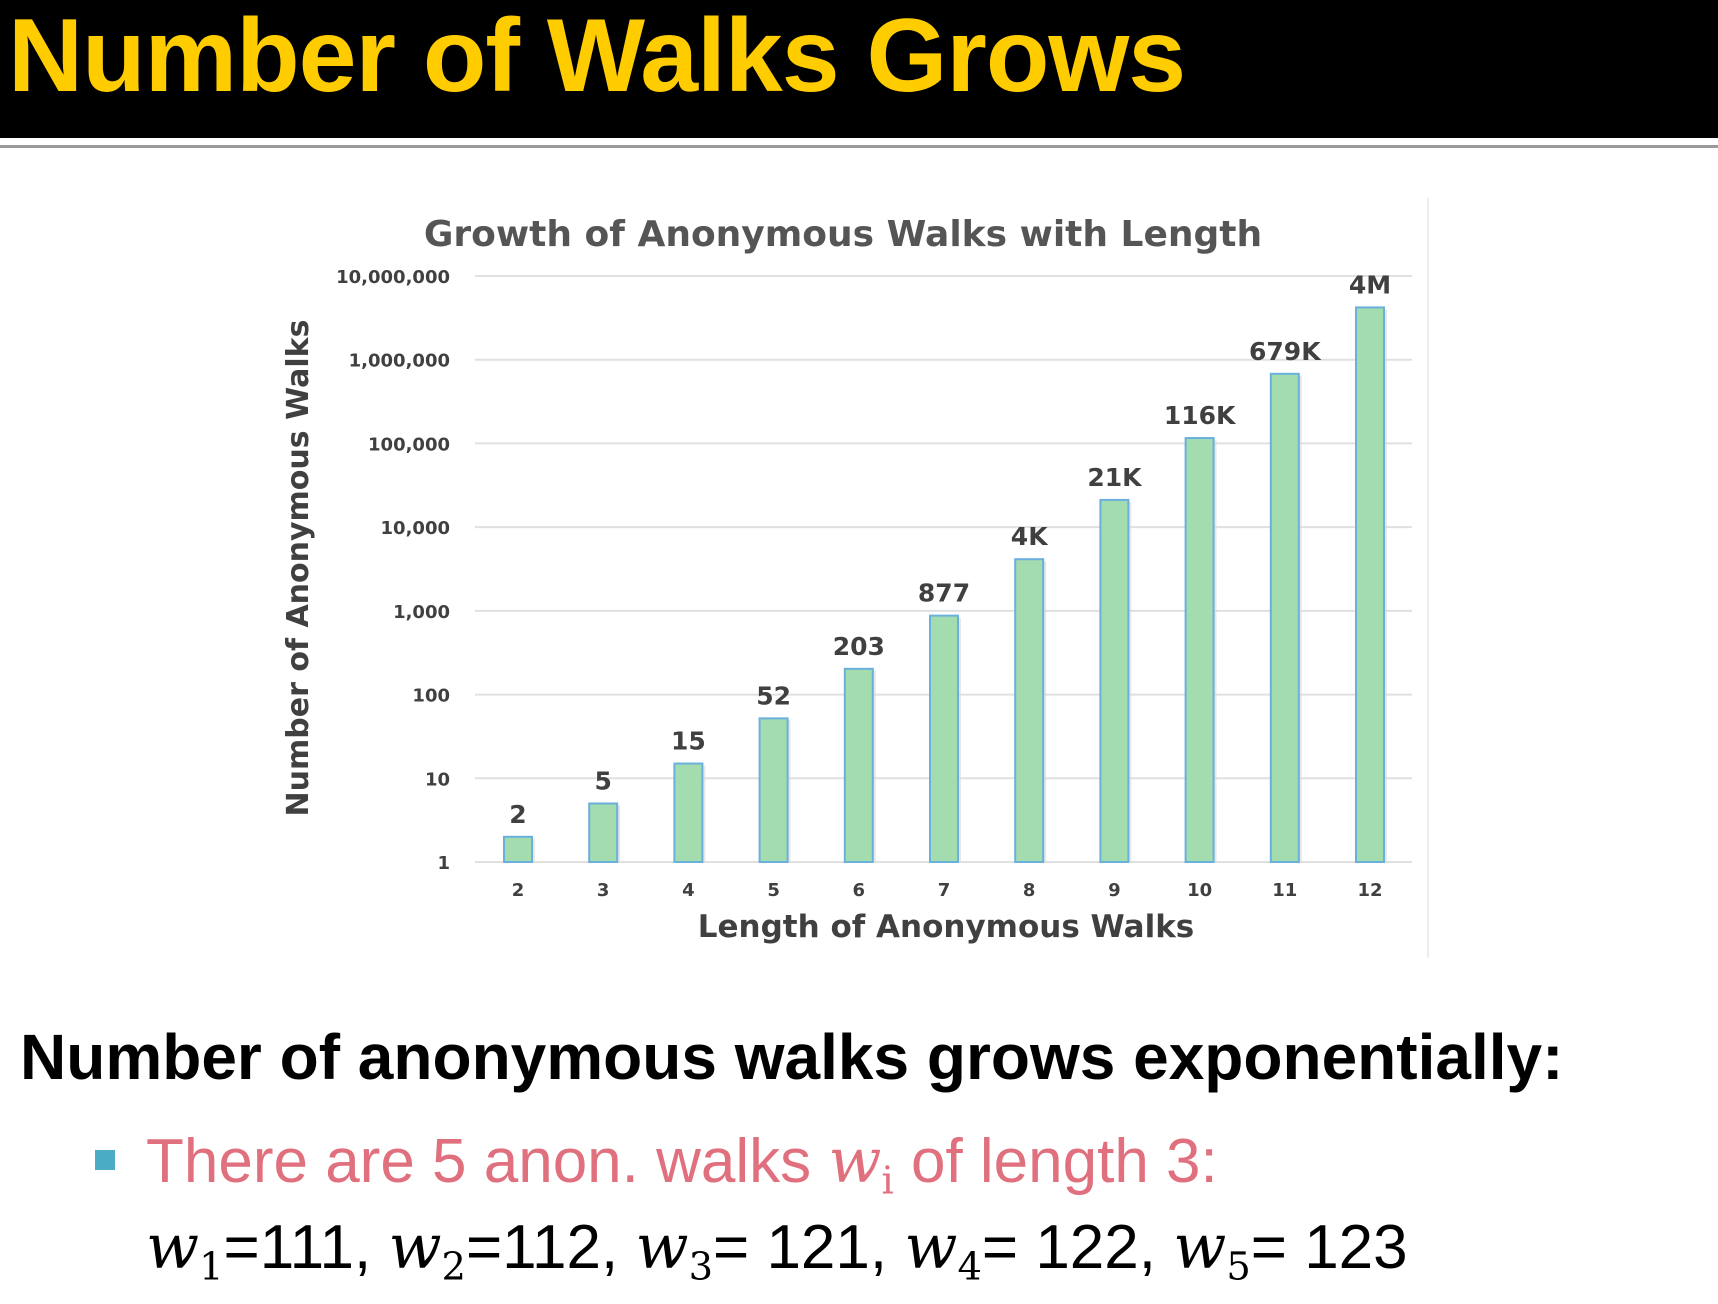 The image size is (1718, 1304). Describe the element at coordinates (1060, 1247) in the screenshot. I see `walk-value: = 122` at that location.